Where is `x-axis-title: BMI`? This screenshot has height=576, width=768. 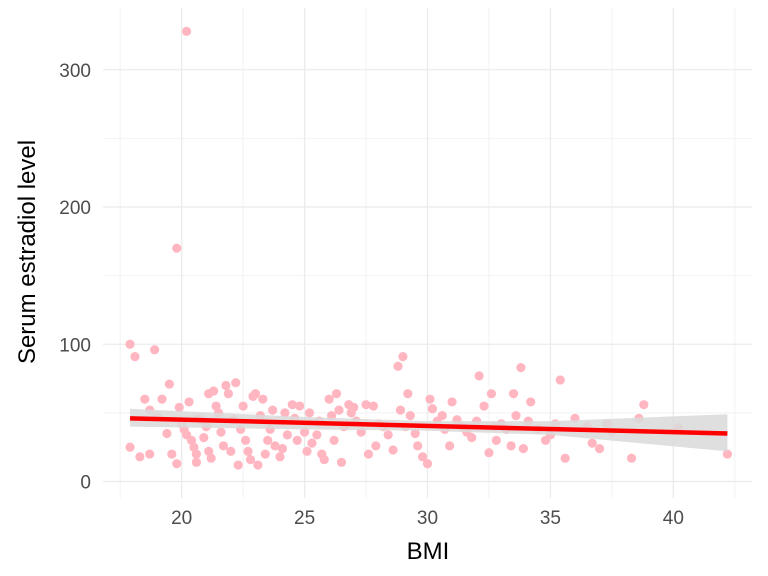 x-axis-title: BMI is located at coordinates (428, 551).